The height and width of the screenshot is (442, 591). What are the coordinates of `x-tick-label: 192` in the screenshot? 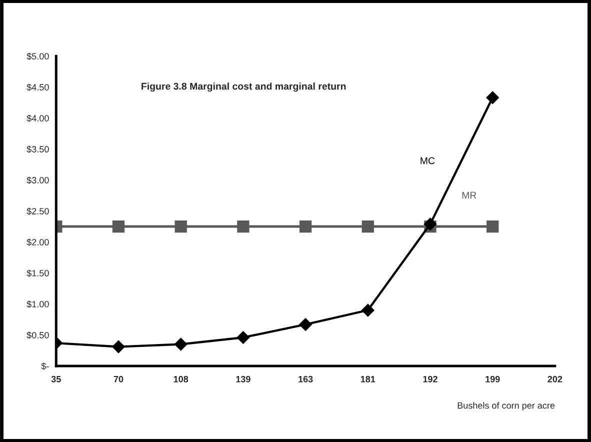 It's located at (430, 379).